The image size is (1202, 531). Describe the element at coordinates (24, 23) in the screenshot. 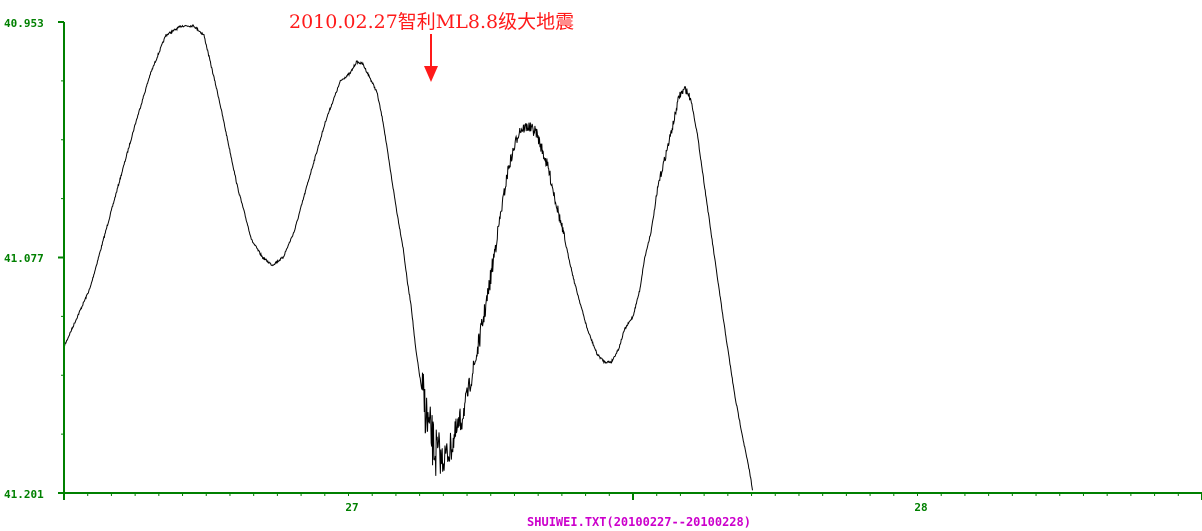

I see `y-tick-label: 40.953` at that location.